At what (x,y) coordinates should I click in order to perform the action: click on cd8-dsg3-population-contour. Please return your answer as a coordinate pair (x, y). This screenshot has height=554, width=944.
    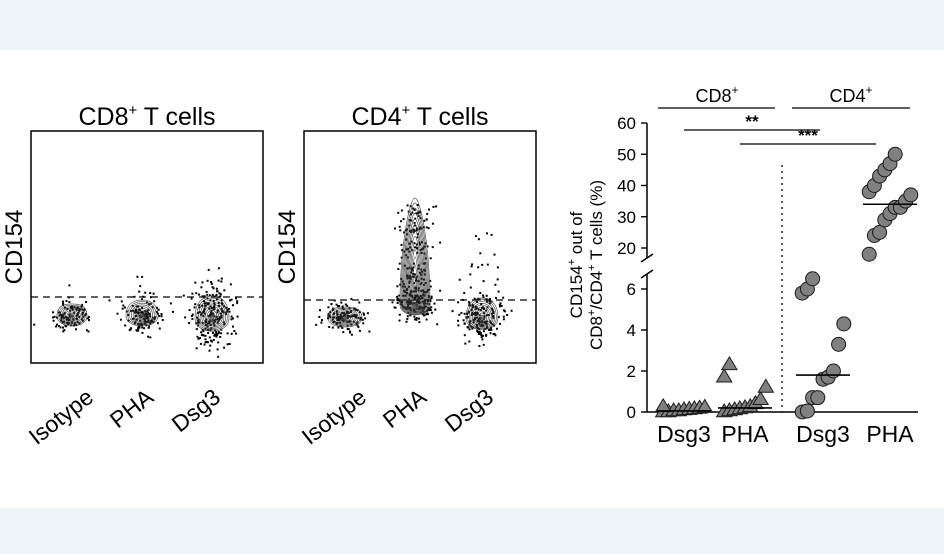
    Looking at the image, I should click on (212, 313).